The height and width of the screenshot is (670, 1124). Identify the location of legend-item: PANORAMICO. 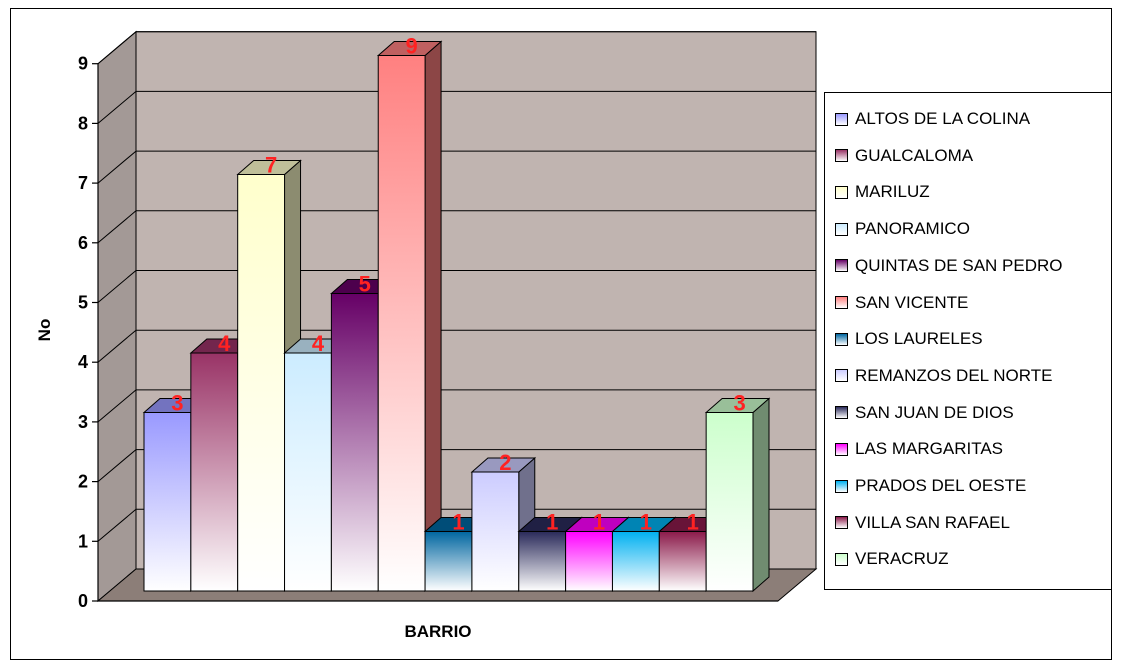
(902, 229).